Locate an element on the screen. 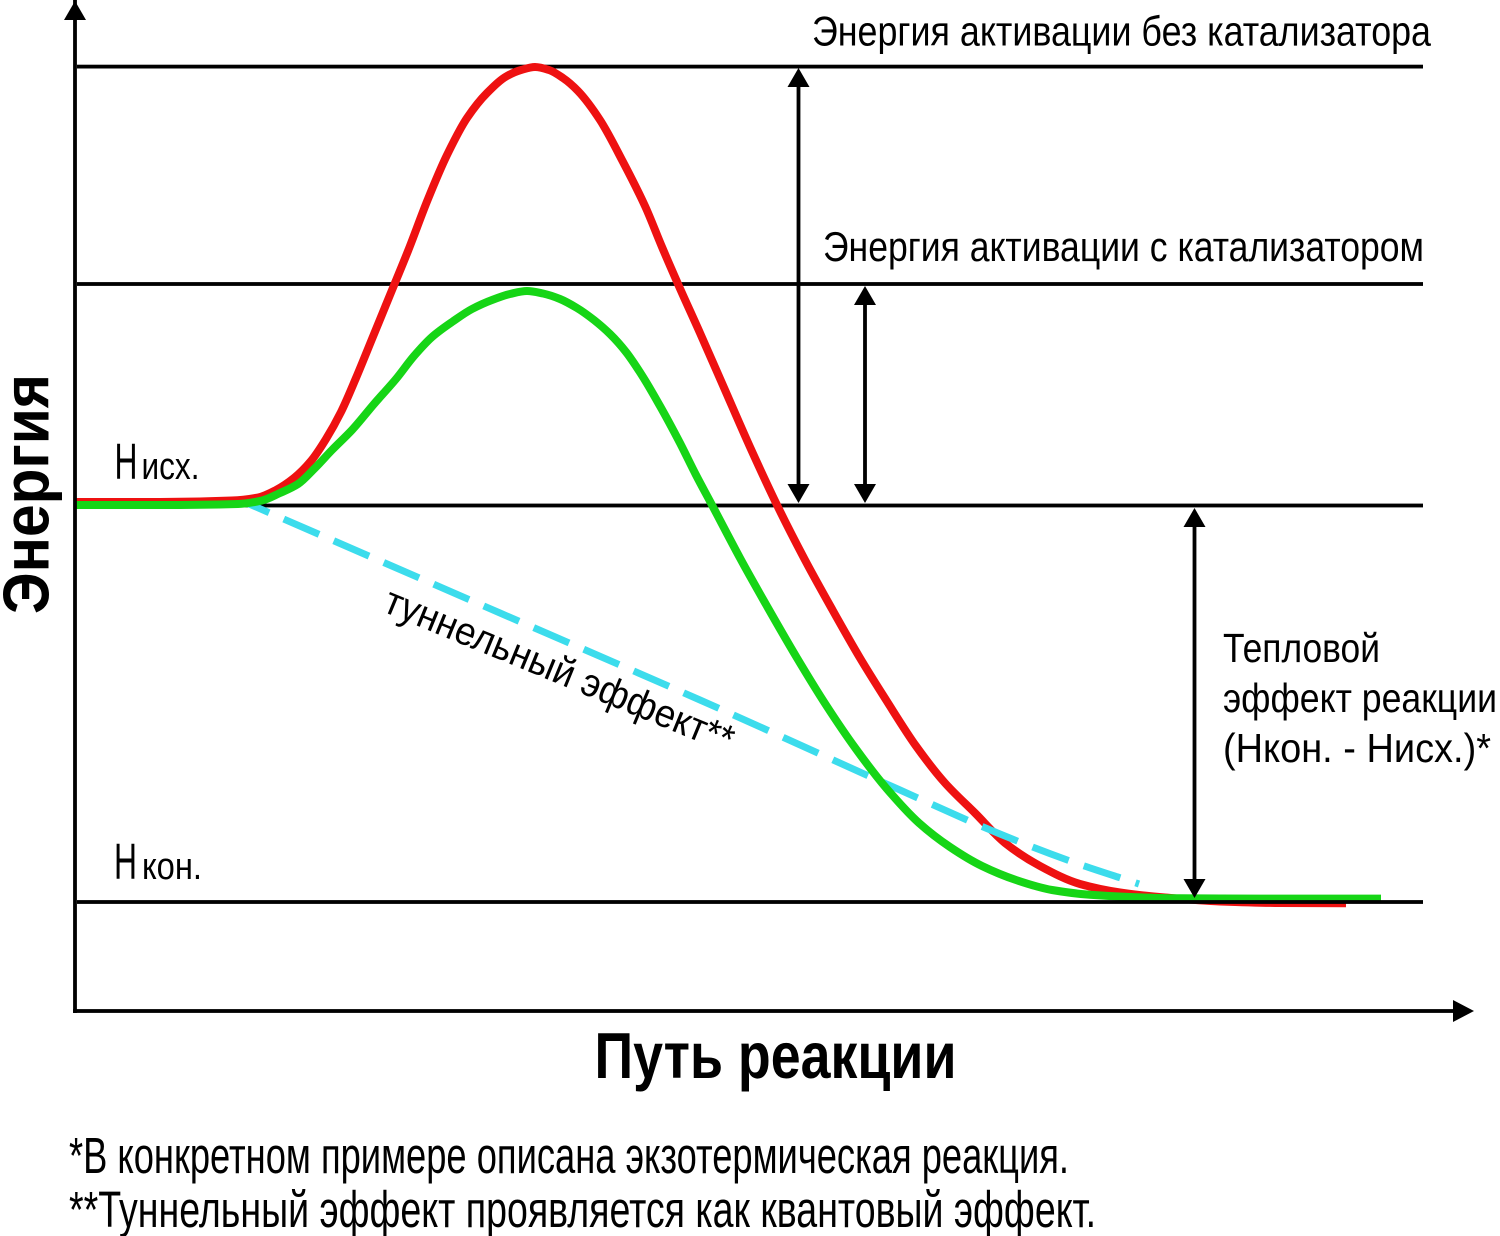  svg-text: (Нкон. - Нисх.)* is located at coordinates (1357, 748).